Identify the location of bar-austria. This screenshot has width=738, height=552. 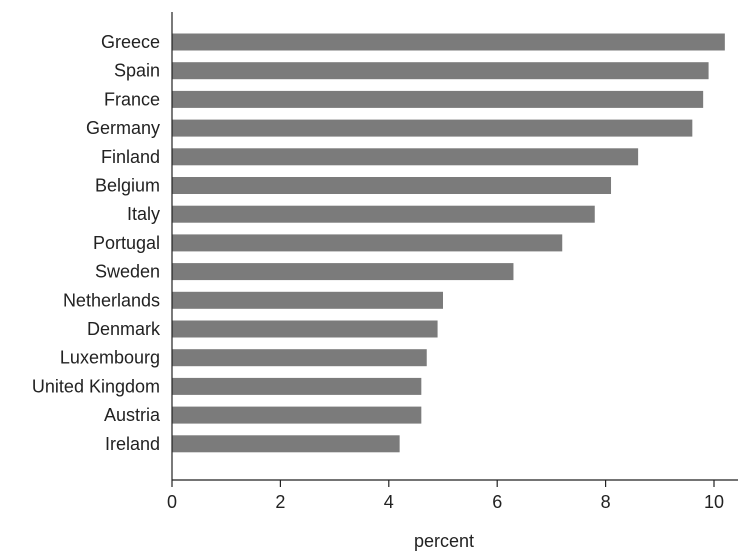
(297, 415).